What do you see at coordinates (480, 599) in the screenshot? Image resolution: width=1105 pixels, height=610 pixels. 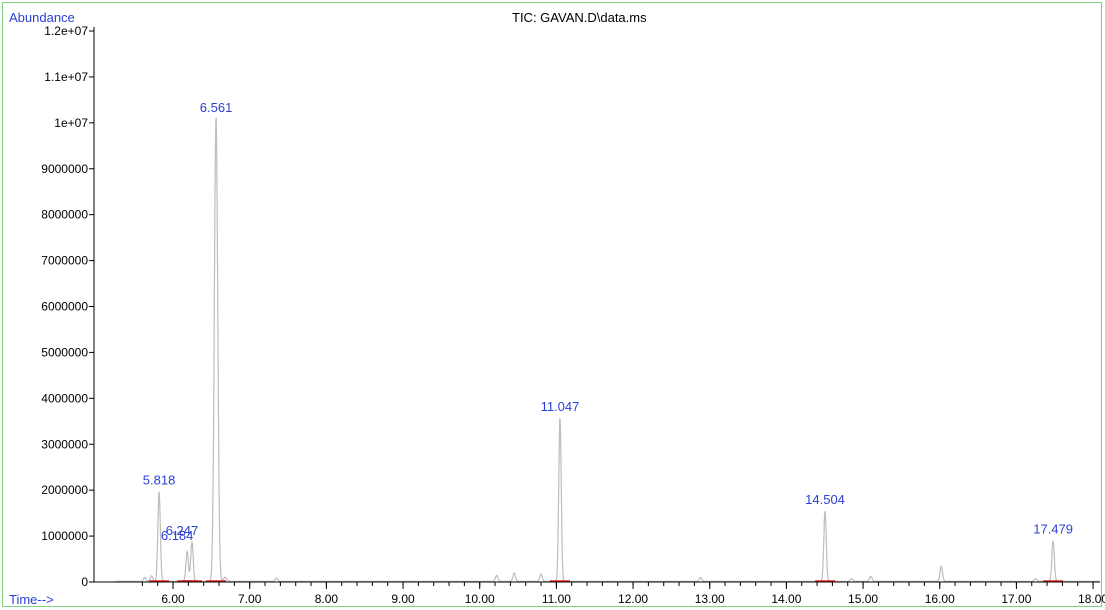 I see `x-tick-label: 10.00` at bounding box center [480, 599].